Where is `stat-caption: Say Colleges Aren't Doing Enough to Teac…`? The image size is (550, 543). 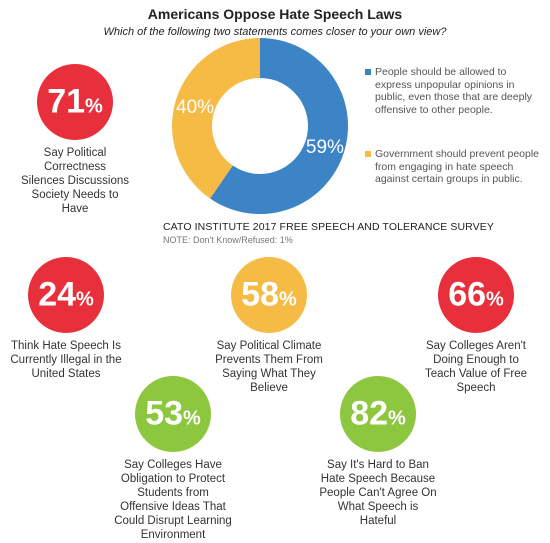 stat-caption: Say Colleges Aren't Doing Enough to Teac… is located at coordinates (476, 367).